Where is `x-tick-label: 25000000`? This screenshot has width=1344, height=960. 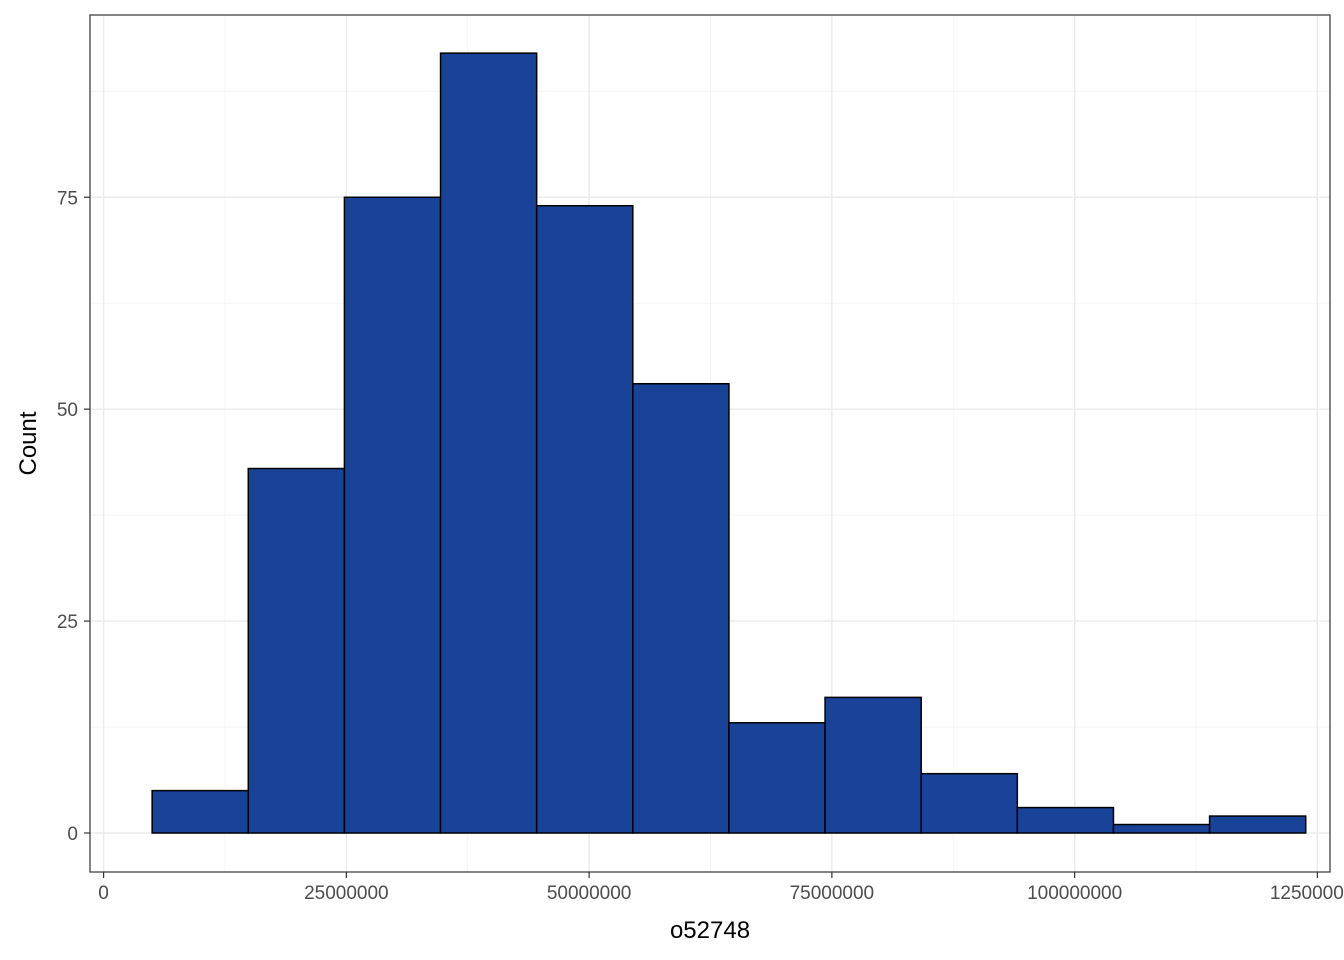 x-tick-label: 25000000 is located at coordinates (346, 893).